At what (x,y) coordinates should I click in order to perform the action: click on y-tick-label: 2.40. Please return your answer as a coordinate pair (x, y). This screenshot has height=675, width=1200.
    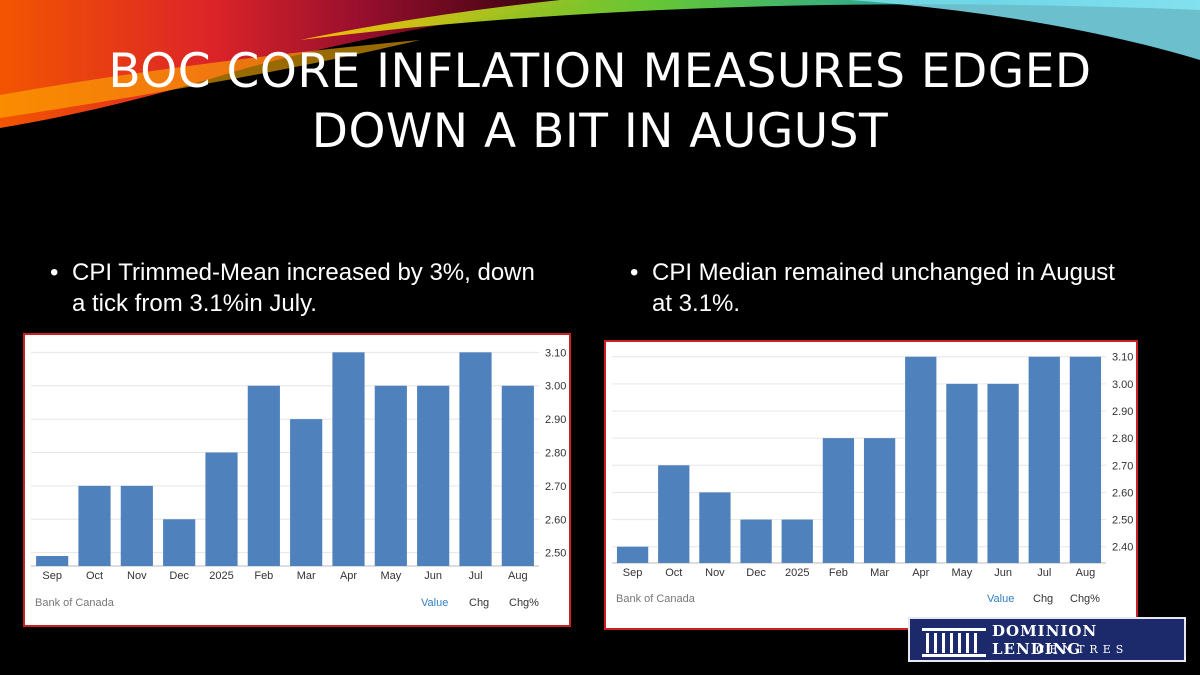
    Looking at the image, I should click on (1122, 548).